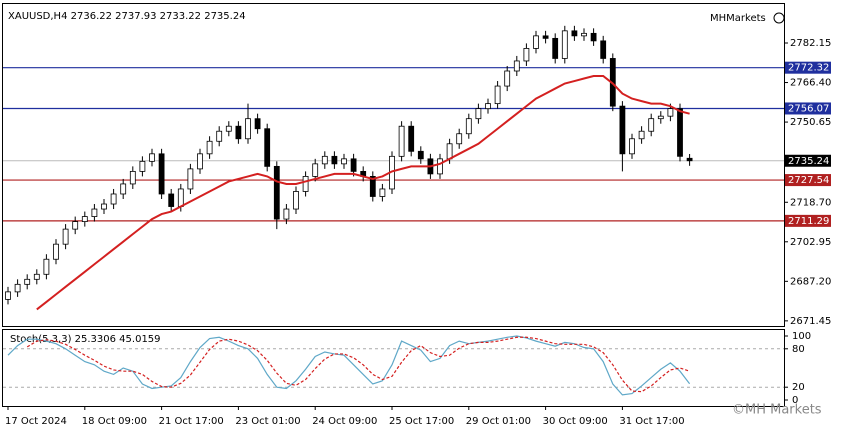 Image resolution: width=846 pixels, height=437 pixels. Describe the element at coordinates (267, 421) in the screenshot. I see `x-tick-label: 23 Oct 01:00` at that location.